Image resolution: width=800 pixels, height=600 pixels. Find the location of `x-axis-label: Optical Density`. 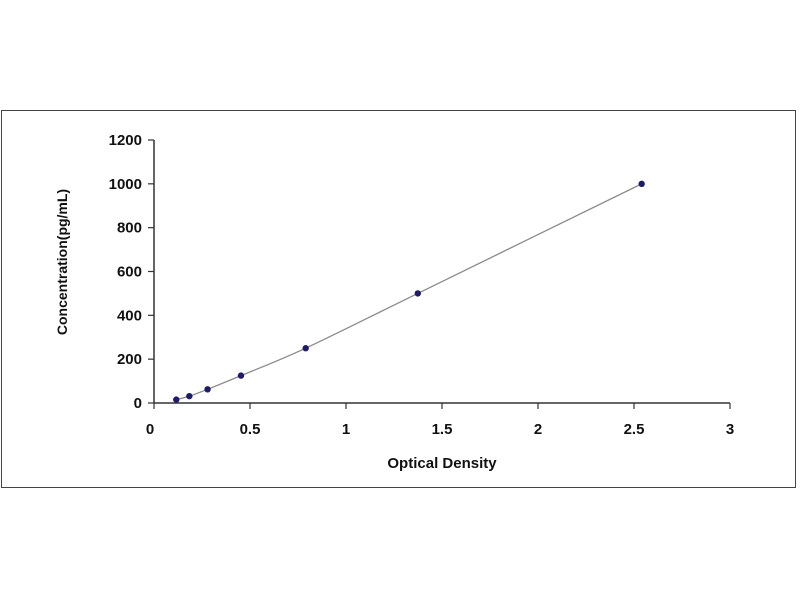

x-axis-label: Optical Density is located at coordinates (442, 463).